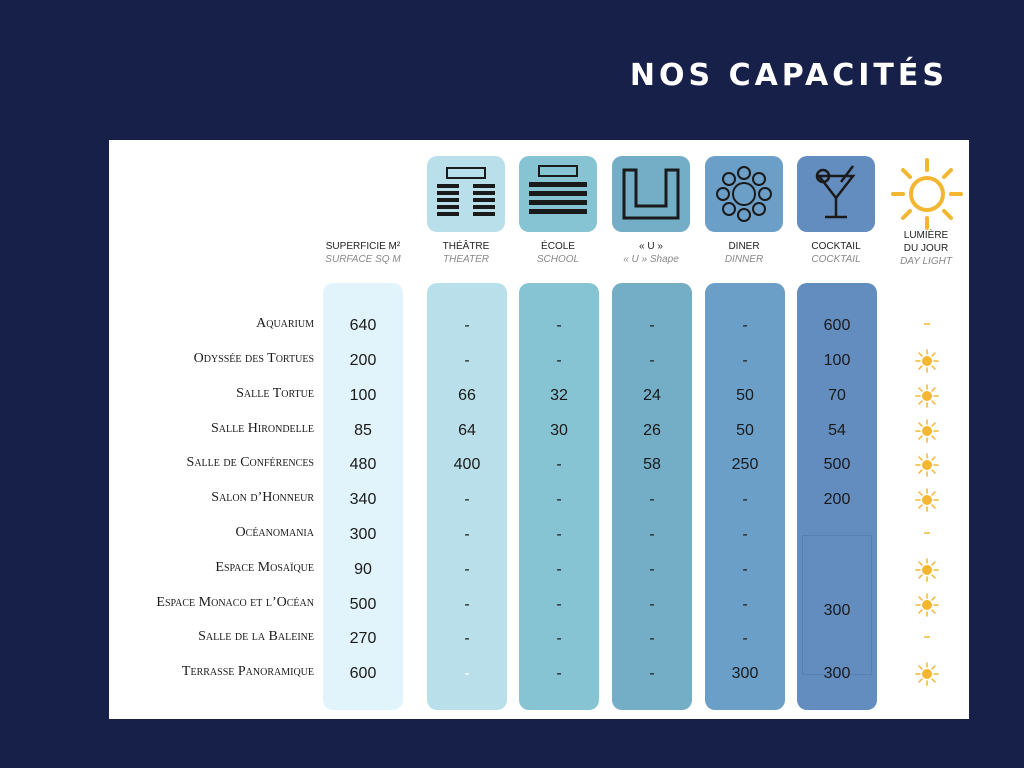 Image resolution: width=1024 pixels, height=768 pixels. Describe the element at coordinates (363, 395) in the screenshot. I see `cell-area: 100` at that location.